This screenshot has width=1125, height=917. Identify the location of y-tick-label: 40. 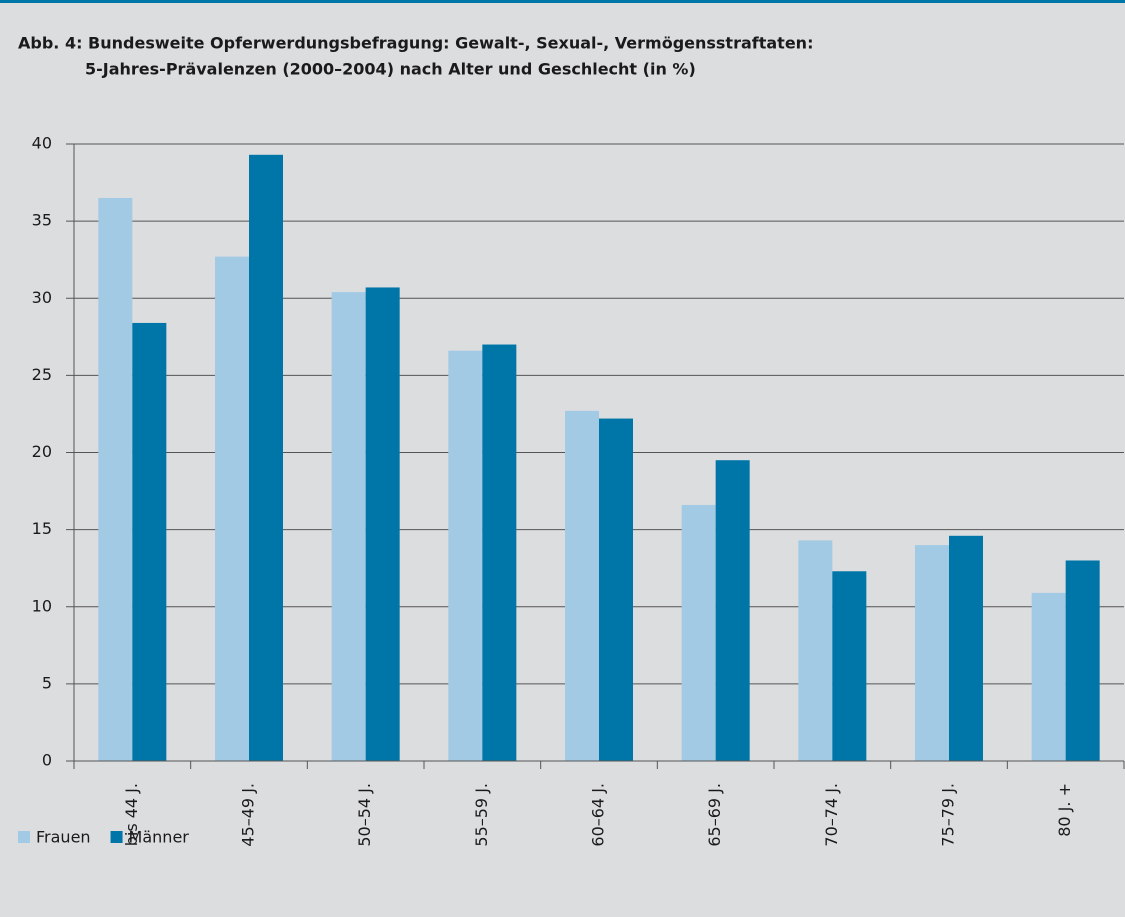
(42, 143).